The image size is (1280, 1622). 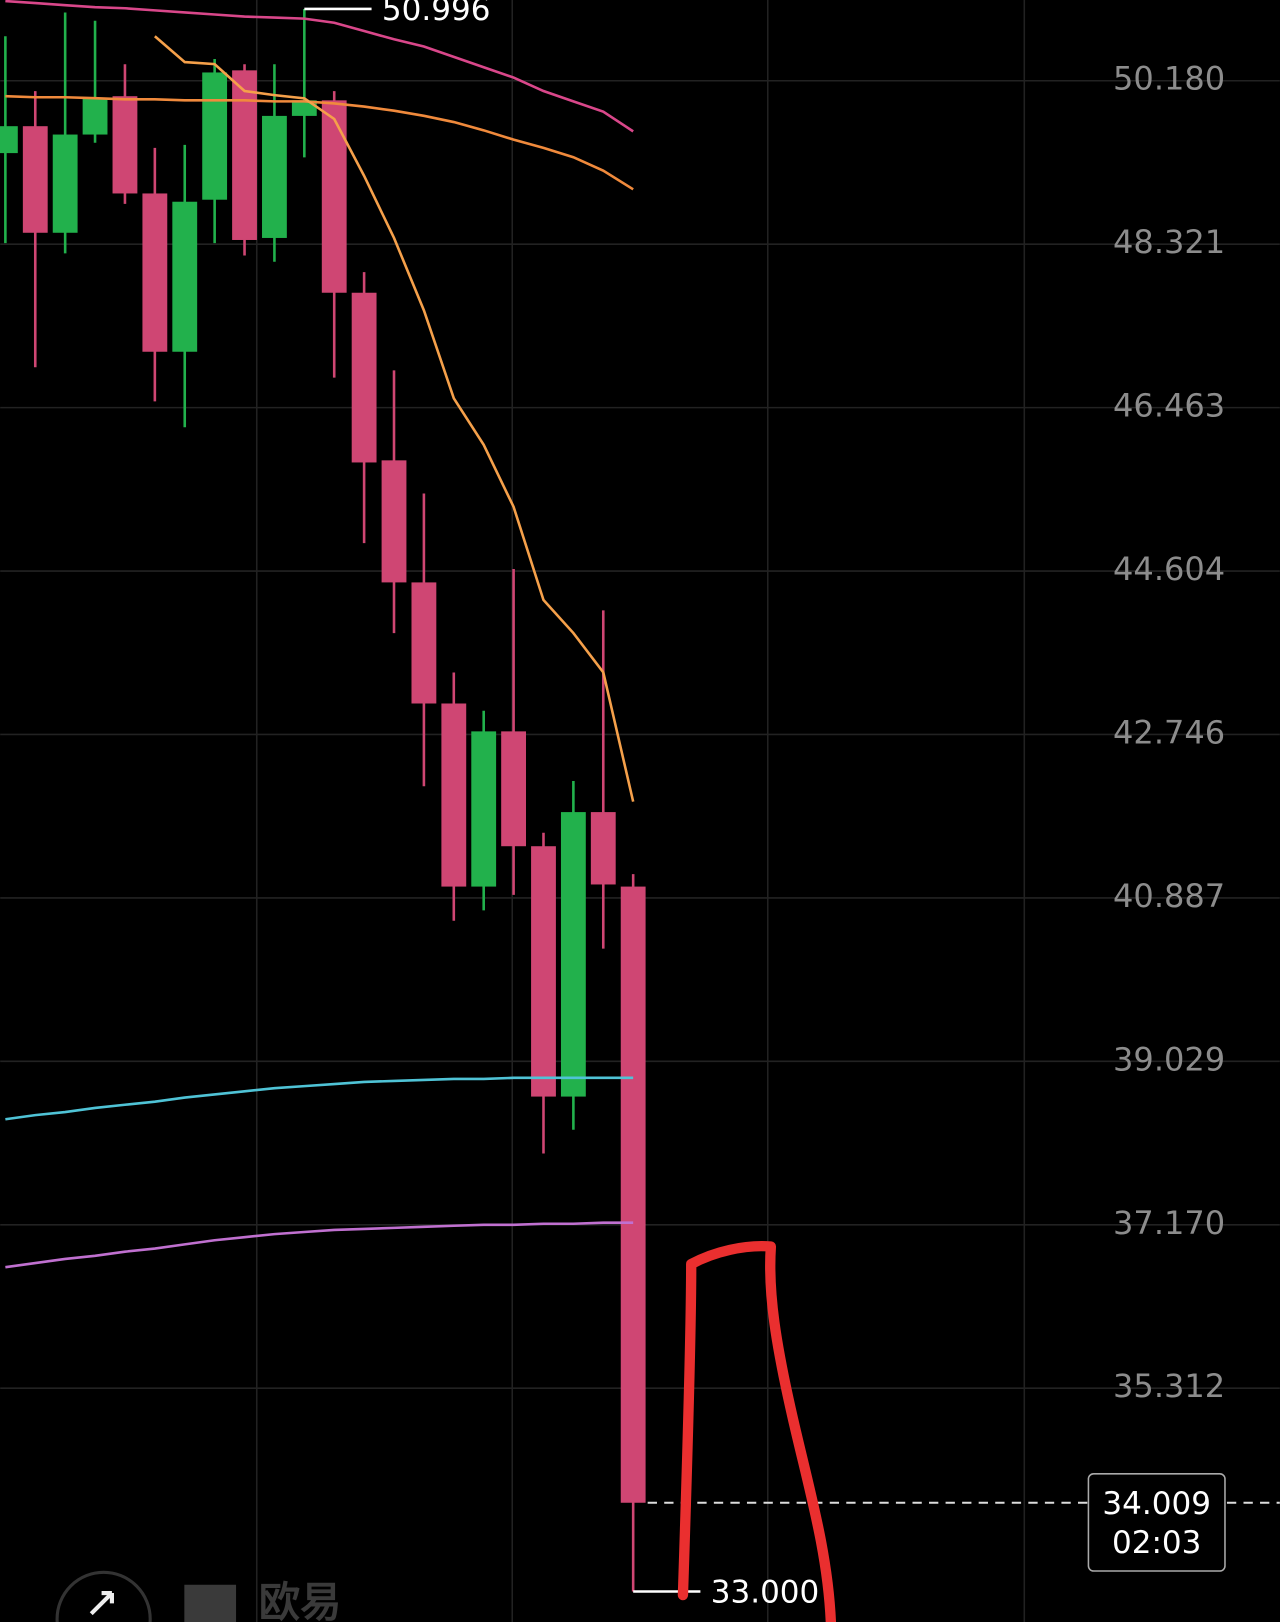 What do you see at coordinates (1169, 79) in the screenshot?
I see `y-tick-label: 50.180` at bounding box center [1169, 79].